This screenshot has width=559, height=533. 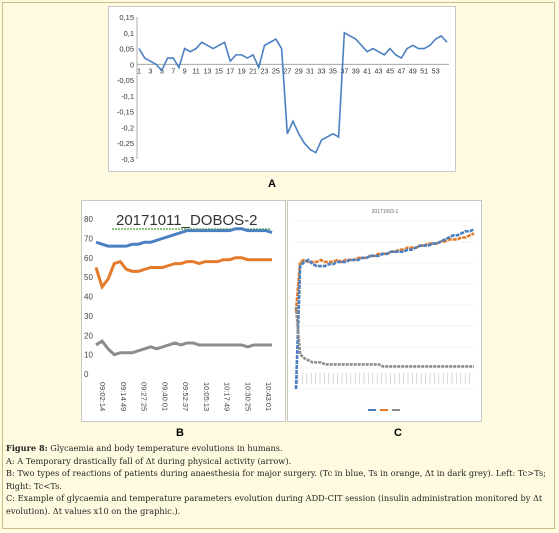 What do you see at coordinates (264, 70) in the screenshot?
I see `x-tick-label: 23` at bounding box center [264, 70].